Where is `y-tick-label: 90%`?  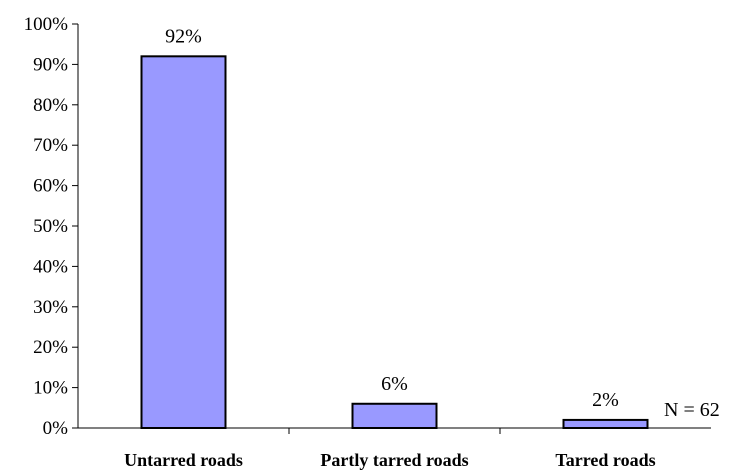
y-tick-label: 90% is located at coordinates (50, 64).